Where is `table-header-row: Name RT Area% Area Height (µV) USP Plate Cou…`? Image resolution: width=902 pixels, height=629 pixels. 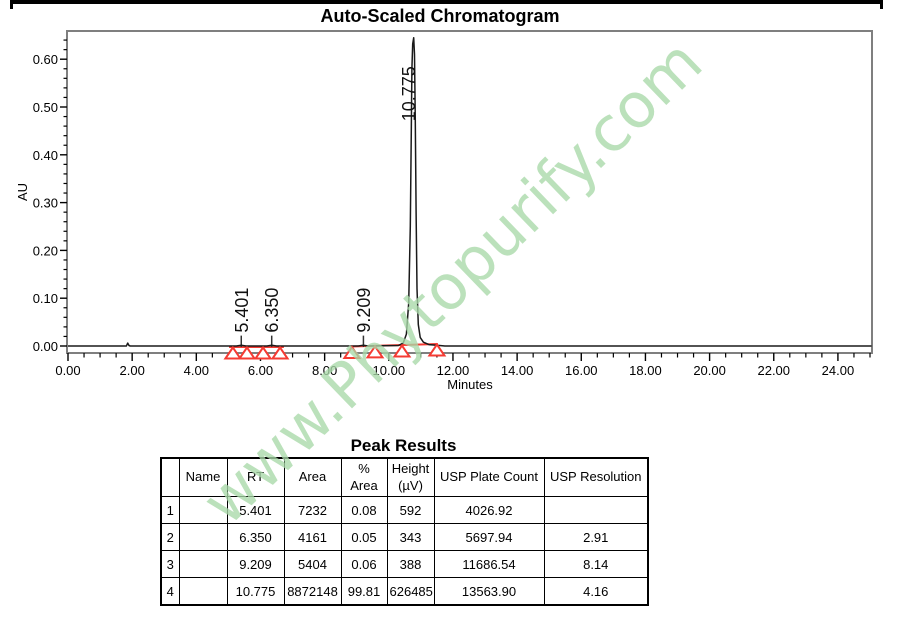 table-header-row: Name RT Area% Area Height (µV) USP Plate Cou… is located at coordinates (404, 477).